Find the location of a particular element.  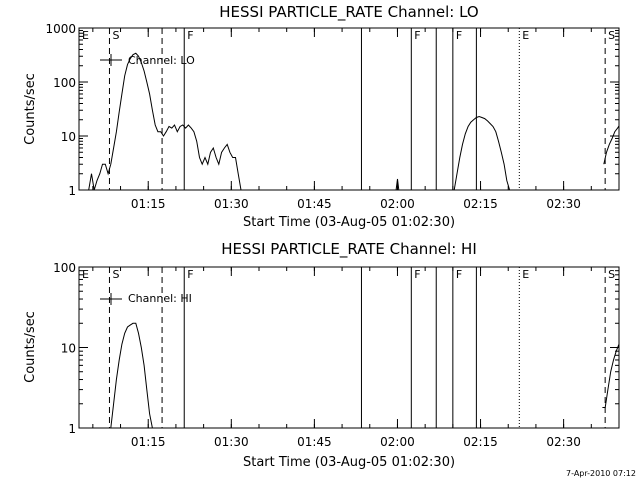

generation-timestamp: 7-Apr-2010 07:12 is located at coordinates (601, 473).